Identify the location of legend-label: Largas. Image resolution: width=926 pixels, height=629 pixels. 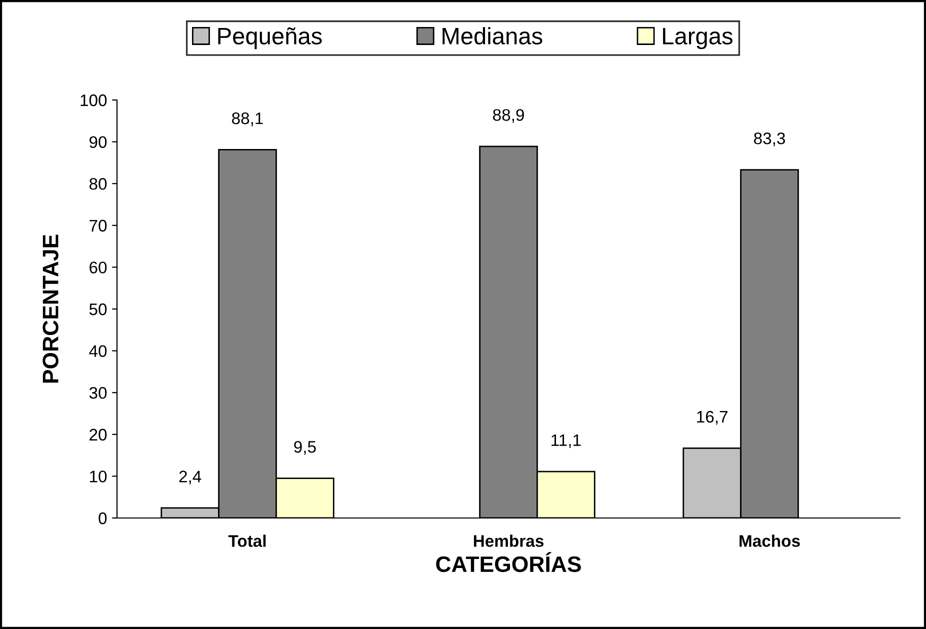
(697, 39).